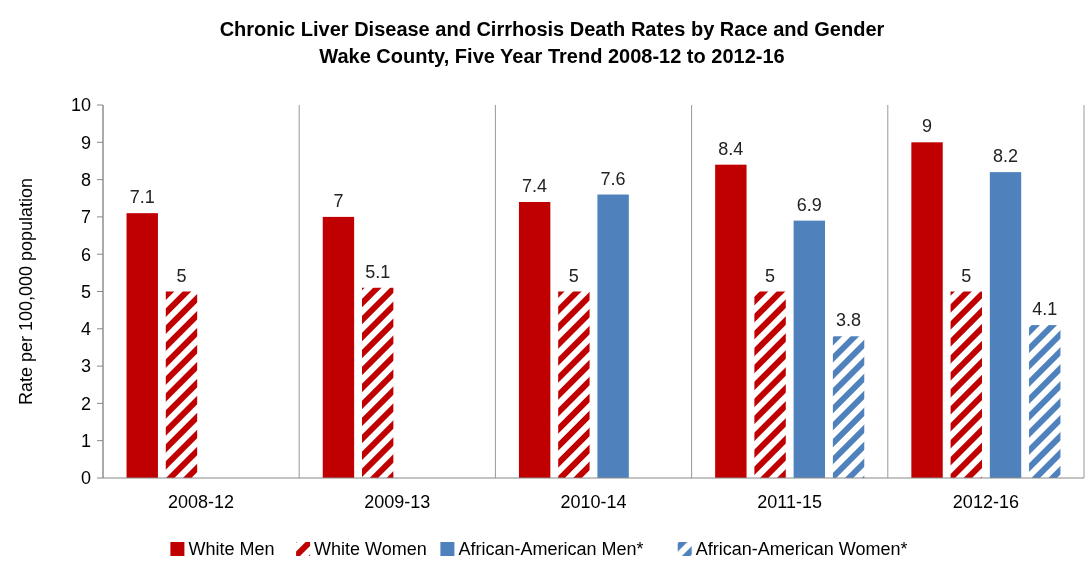  Describe the element at coordinates (801, 549) in the screenshot. I see `legend-label: African-American Women*` at that location.